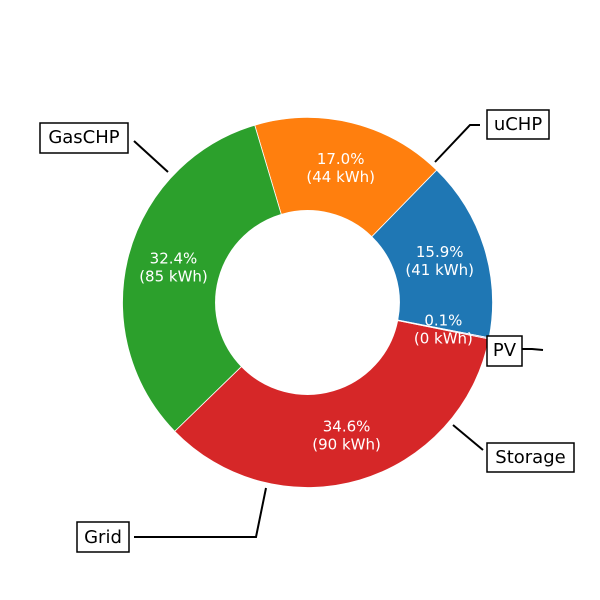  What do you see at coordinates (174, 258) in the screenshot?
I see `percent-label: 32.4%` at bounding box center [174, 258].